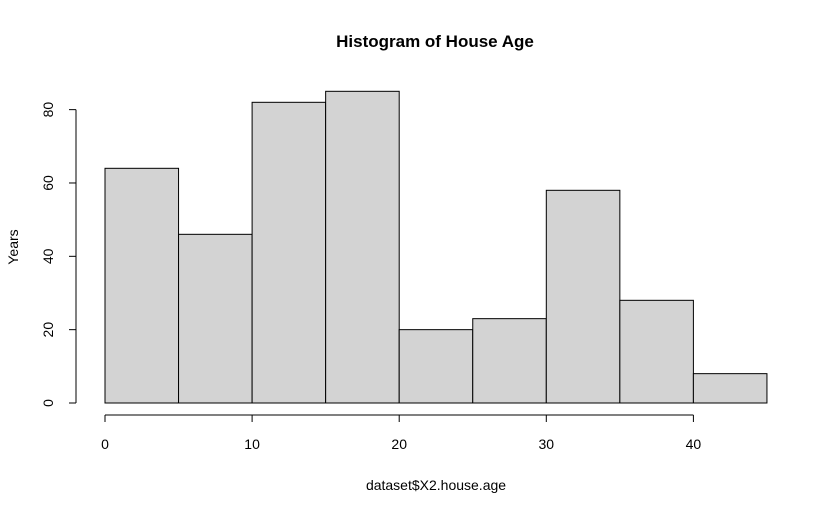 This screenshot has height=514, width=834. What do you see at coordinates (435, 41) in the screenshot?
I see `chart-title: Histogram of House Age` at bounding box center [435, 41].